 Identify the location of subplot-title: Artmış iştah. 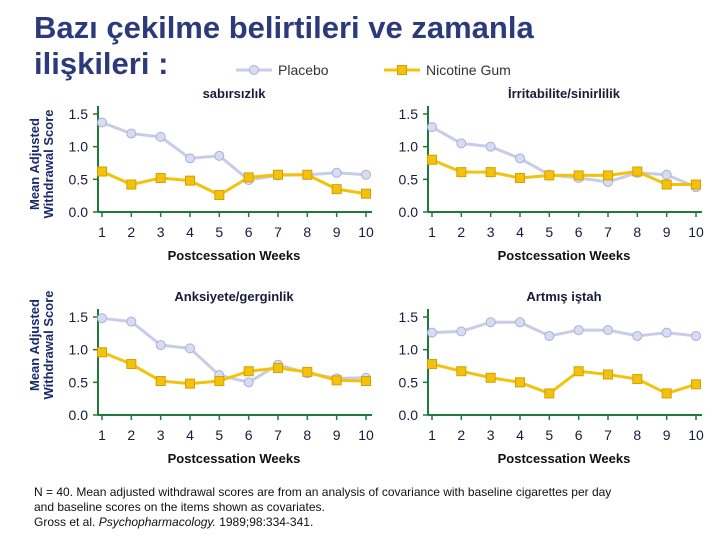
(563, 296).